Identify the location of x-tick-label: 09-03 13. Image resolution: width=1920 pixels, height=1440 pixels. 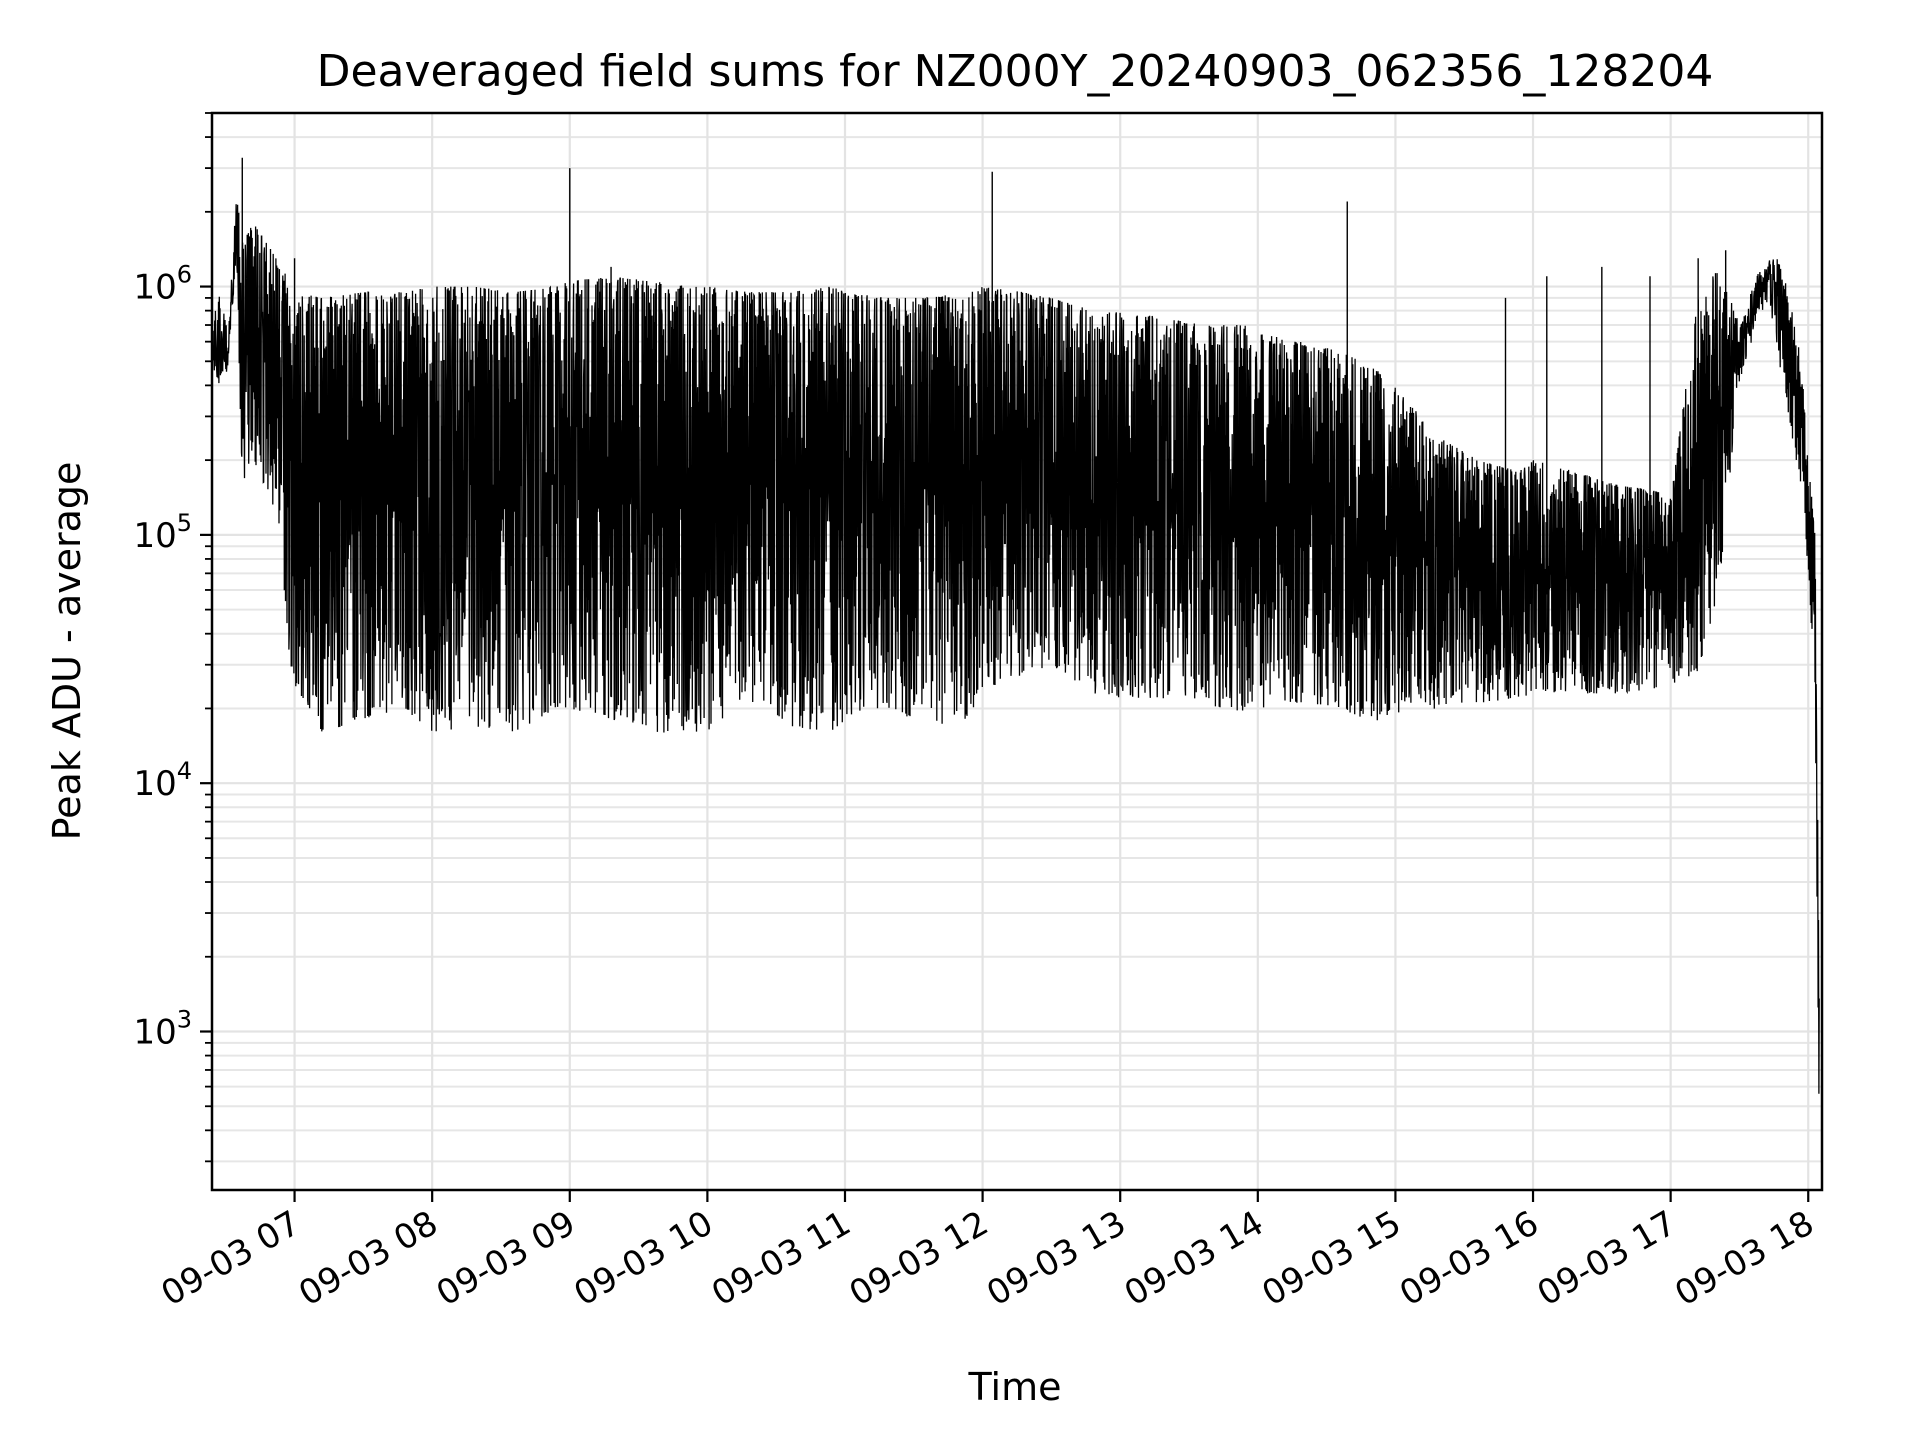
(1056, 1258).